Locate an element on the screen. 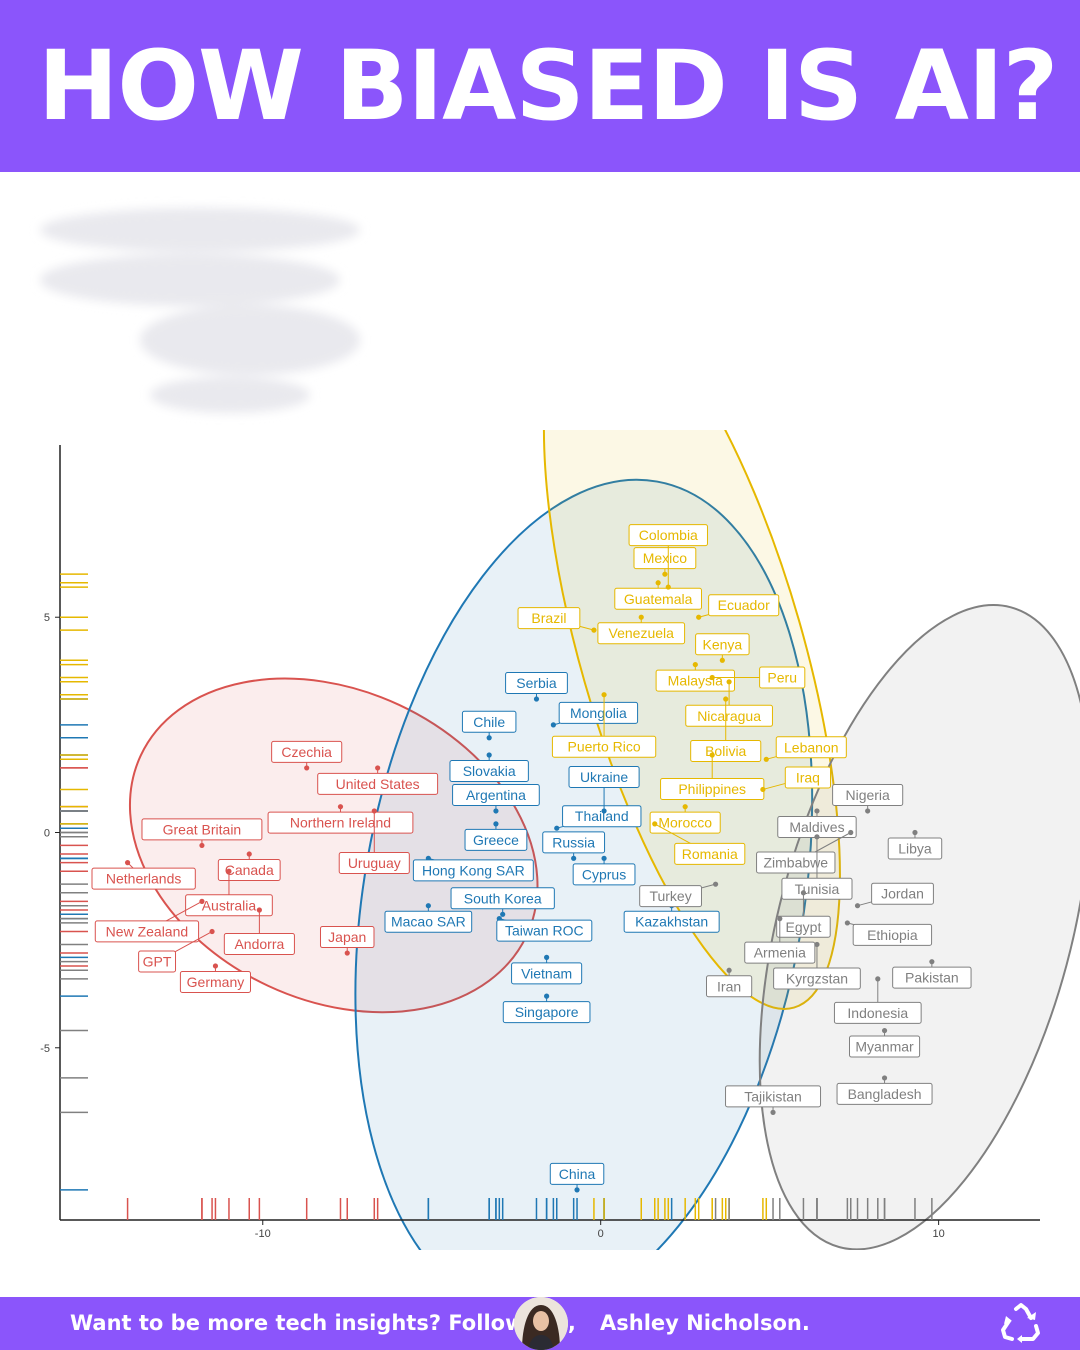 The width and height of the screenshot is (1080, 1350). point-label: Macao SAR is located at coordinates (428, 922).